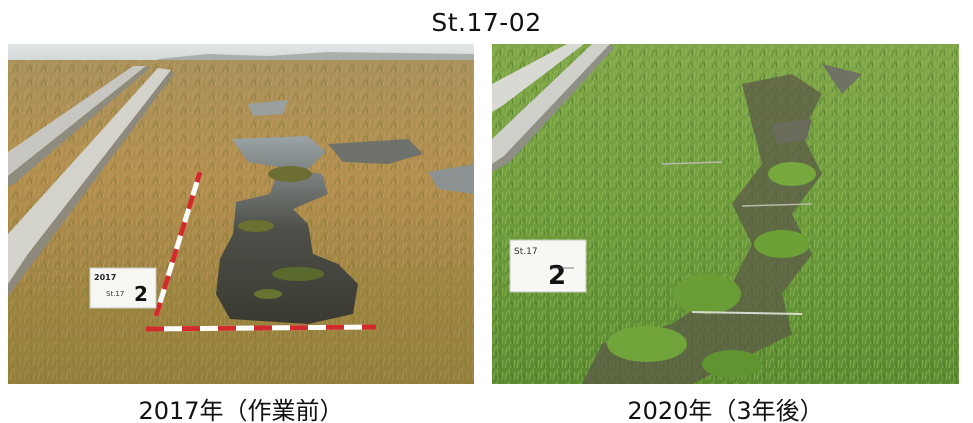  I want to click on plot-sign-2017: 2017 St.17 2, so click(123, 288).